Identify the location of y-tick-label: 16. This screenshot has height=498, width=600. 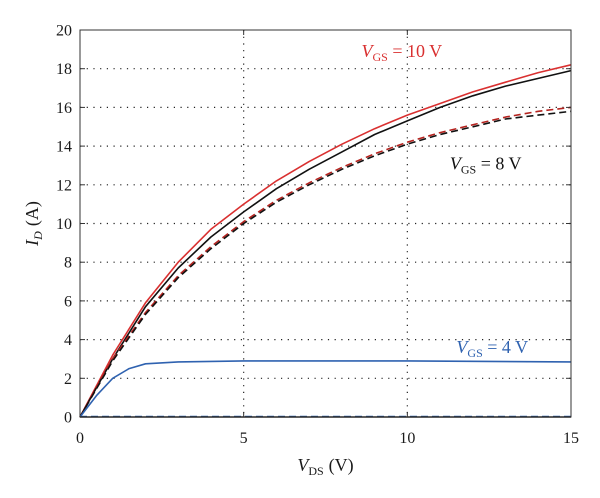
(64, 108).